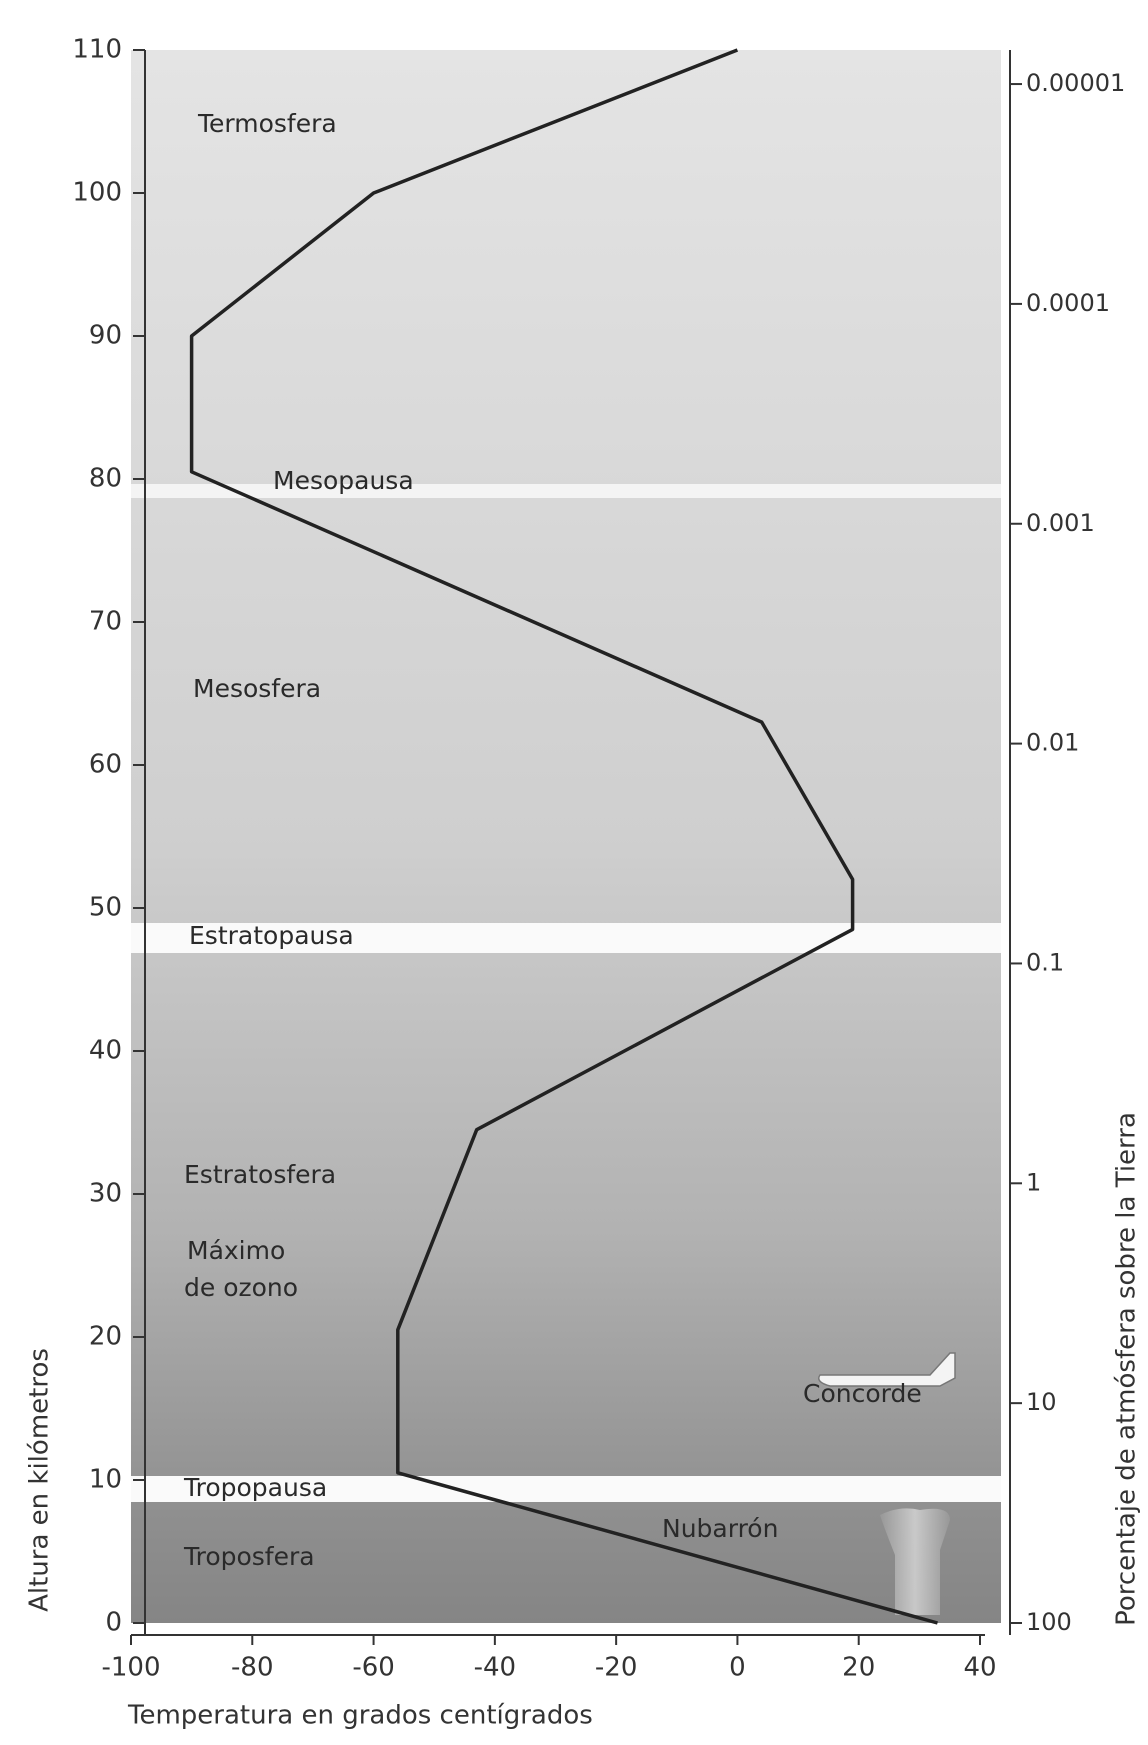 This screenshot has height=1745, width=1148. Describe the element at coordinates (887, 1369) in the screenshot. I see `concorde-icon` at that location.